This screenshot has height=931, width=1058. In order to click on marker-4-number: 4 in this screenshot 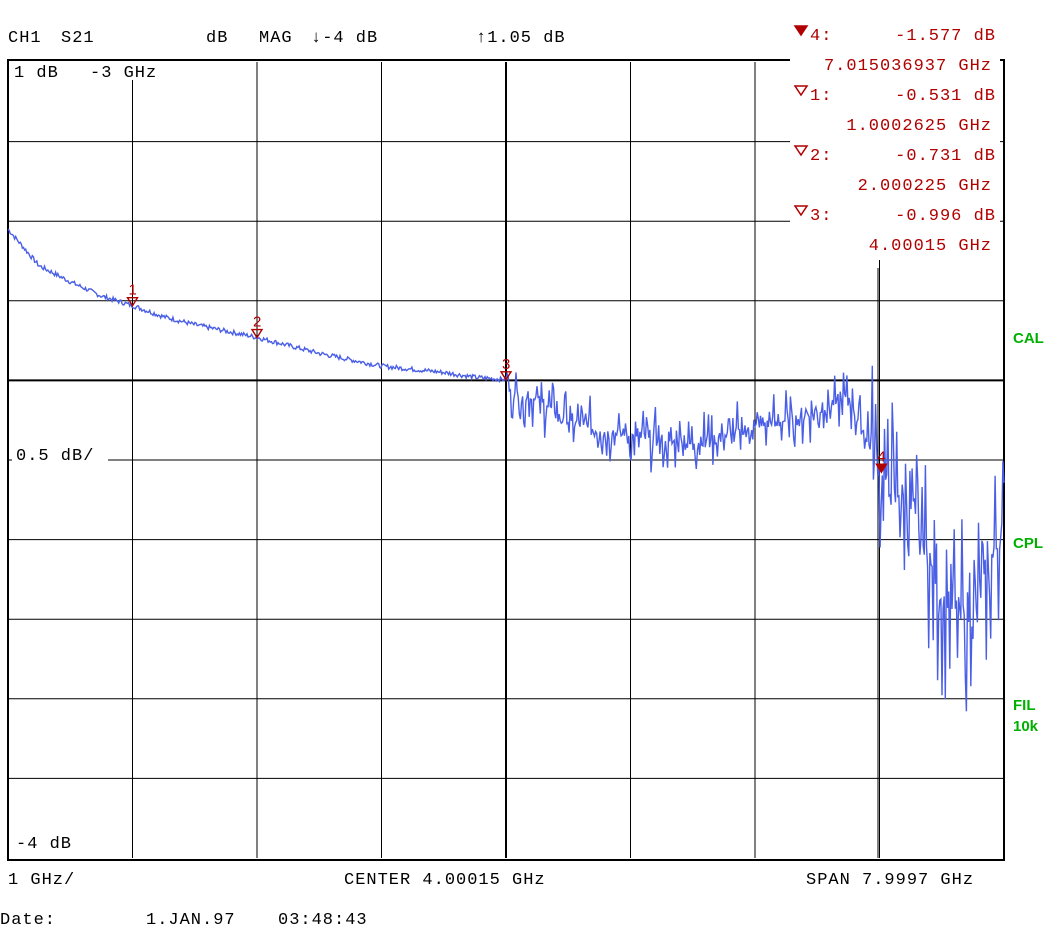, I will do `click(881, 456)`.